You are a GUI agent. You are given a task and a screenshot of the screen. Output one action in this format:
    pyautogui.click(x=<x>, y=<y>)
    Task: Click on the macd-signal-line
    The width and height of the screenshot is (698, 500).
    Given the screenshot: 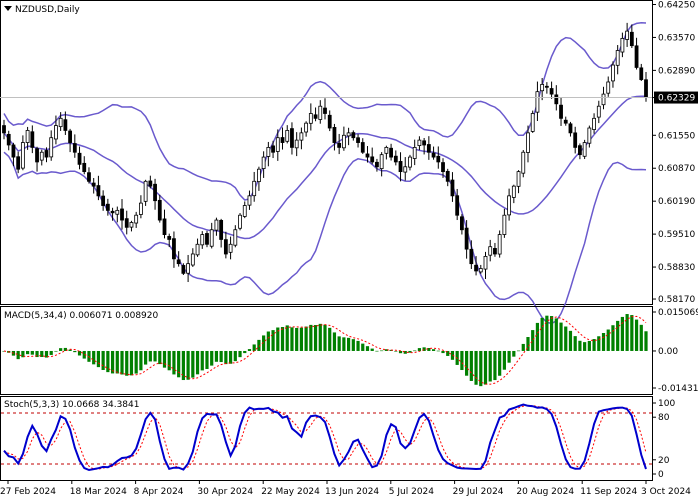 What is the action you would take?
    pyautogui.click(x=325, y=350)
    